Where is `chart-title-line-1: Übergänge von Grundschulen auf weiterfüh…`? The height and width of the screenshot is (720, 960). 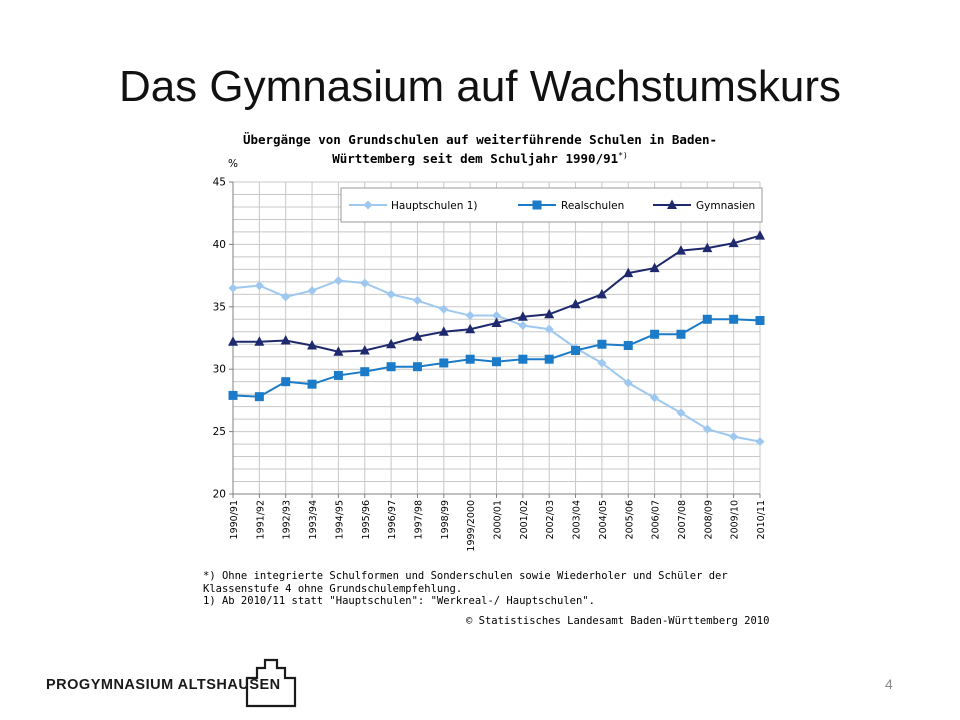
chart-title-line-1: Übergänge von Grundschulen auf weiterfüh… is located at coordinates (480, 139).